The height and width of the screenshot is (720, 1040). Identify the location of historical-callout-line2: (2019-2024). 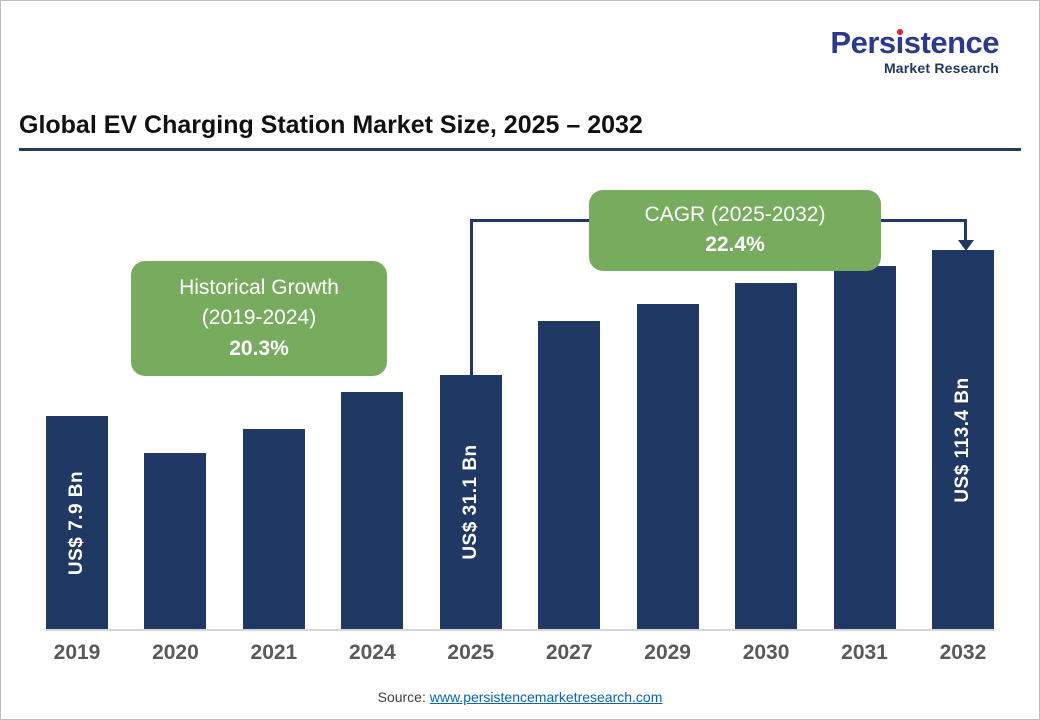
(259, 318).